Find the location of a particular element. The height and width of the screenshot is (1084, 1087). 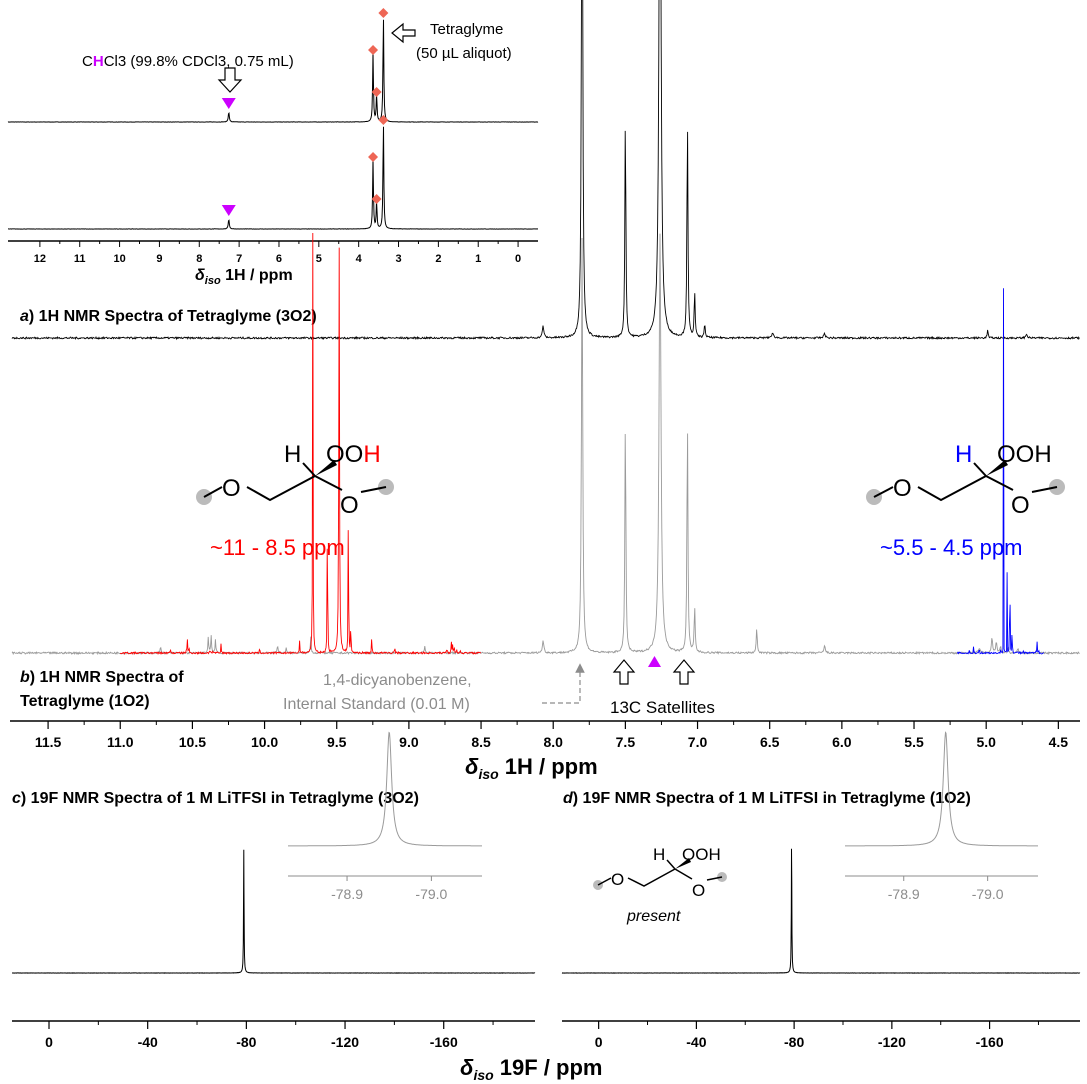

structure-d-ooh: OOH is located at coordinates (701, 854).